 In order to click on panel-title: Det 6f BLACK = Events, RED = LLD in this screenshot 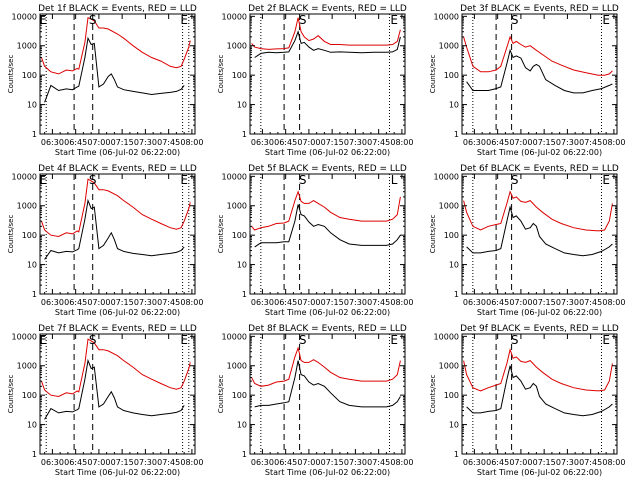, I will do `click(539, 169)`.